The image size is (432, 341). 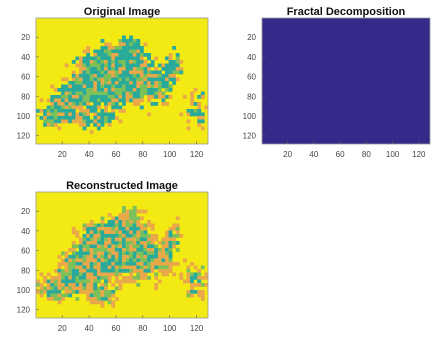 What do you see at coordinates (25, 96) in the screenshot?
I see `original-image-y-tick-label: 80` at bounding box center [25, 96].